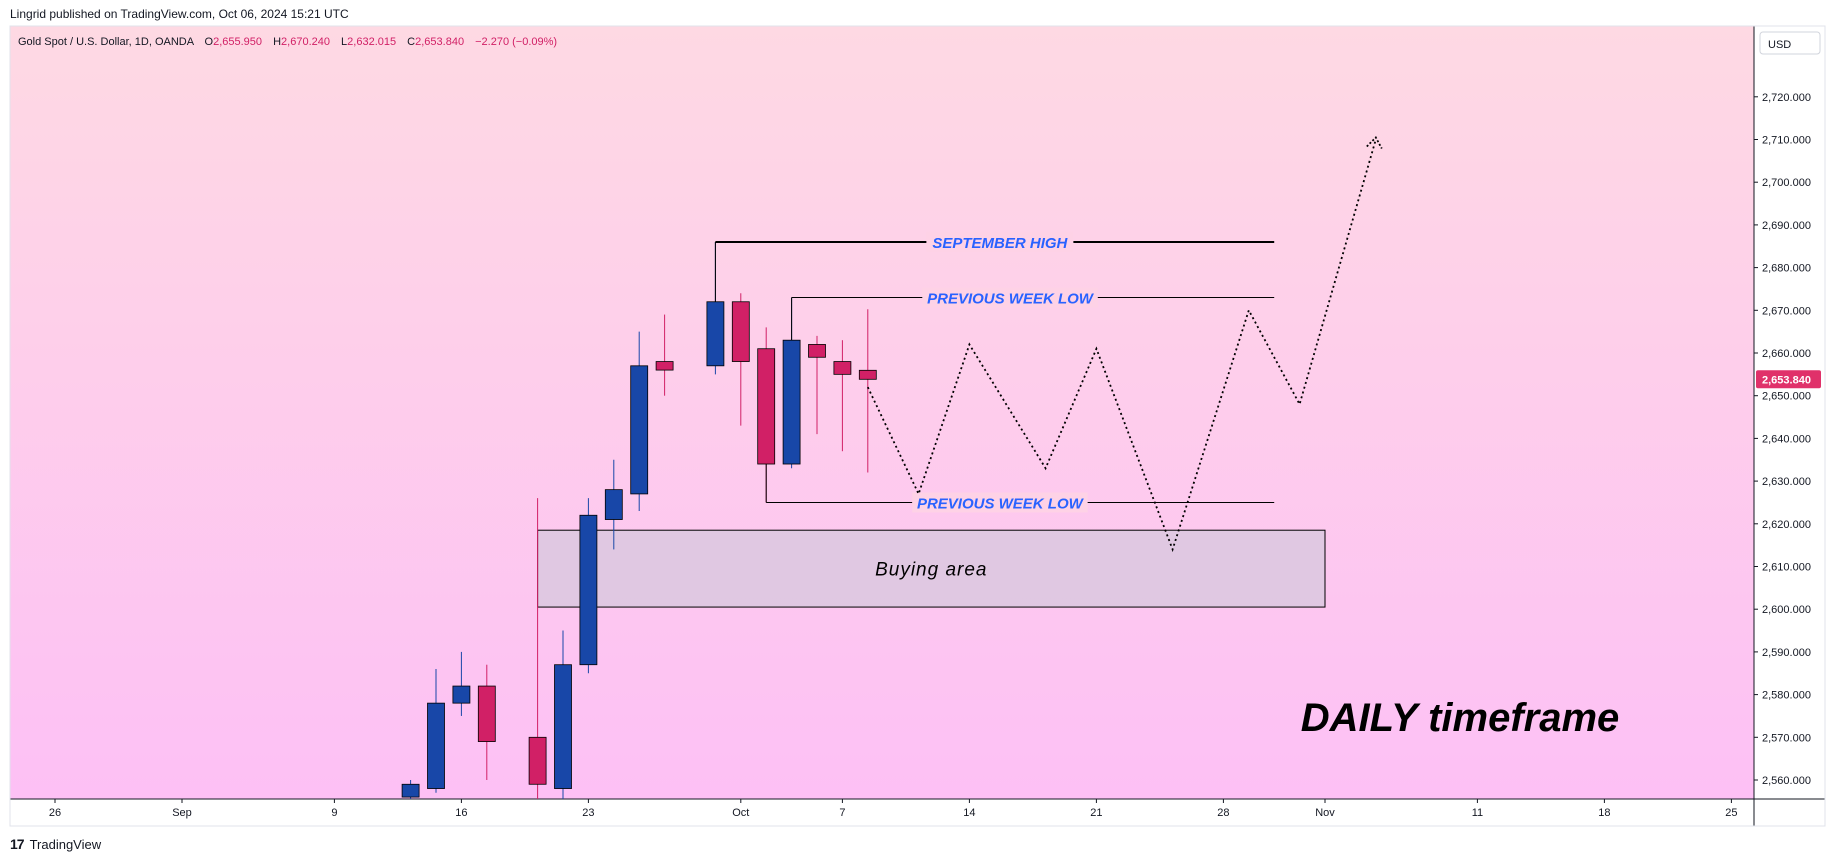 Image resolution: width=1835 pixels, height=861 pixels. I want to click on projection-arrow-head, so click(1374, 142).